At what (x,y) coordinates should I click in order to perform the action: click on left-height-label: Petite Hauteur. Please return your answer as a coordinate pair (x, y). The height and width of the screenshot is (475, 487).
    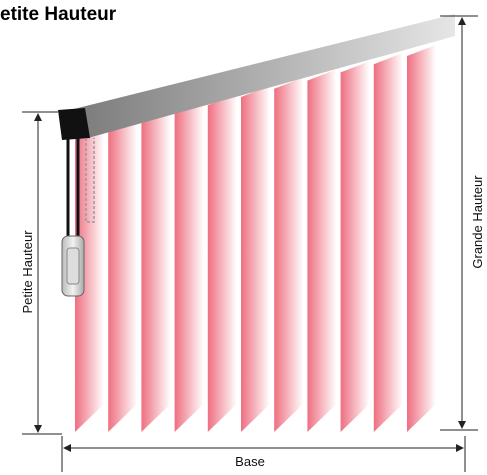
    Looking at the image, I should click on (27, 272).